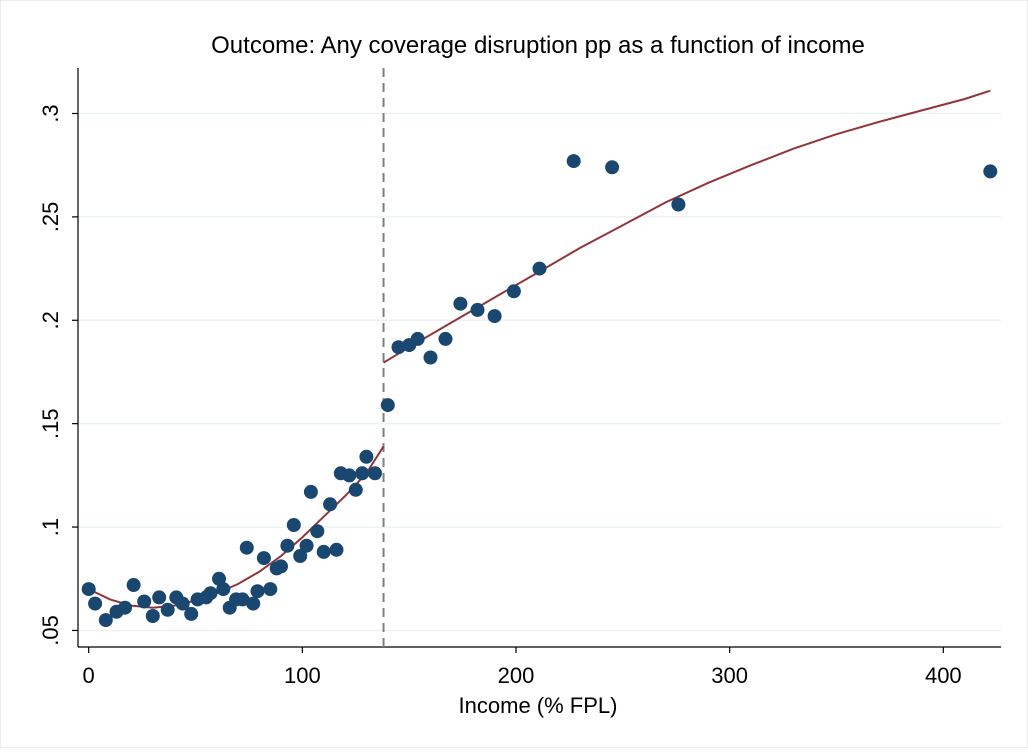  What do you see at coordinates (50, 113) in the screenshot?
I see `y-tick-label: .3` at bounding box center [50, 113].